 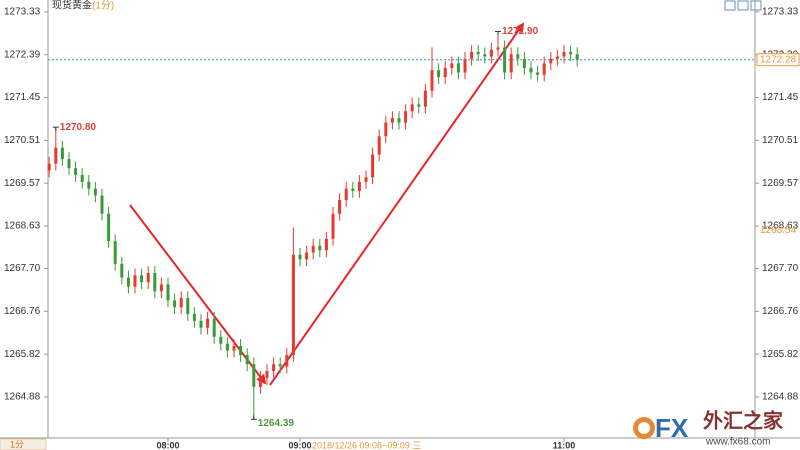 I want to click on y2-tick-label: 1267.70, so click(x=780, y=268).